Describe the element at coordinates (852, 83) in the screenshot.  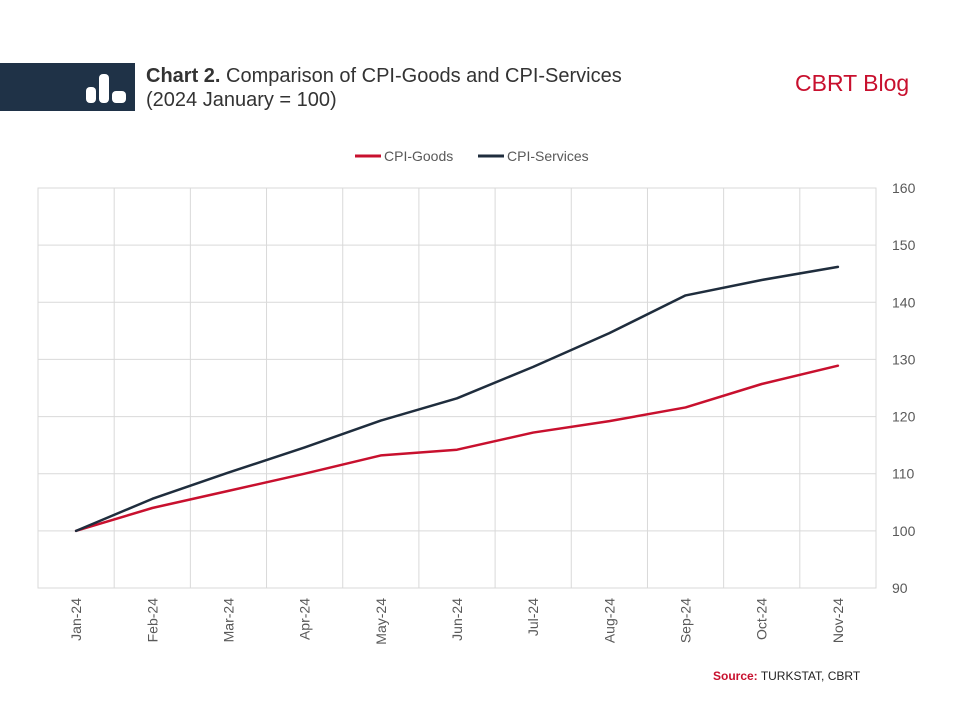
I see `brand-label: CBRT Blog` at that location.